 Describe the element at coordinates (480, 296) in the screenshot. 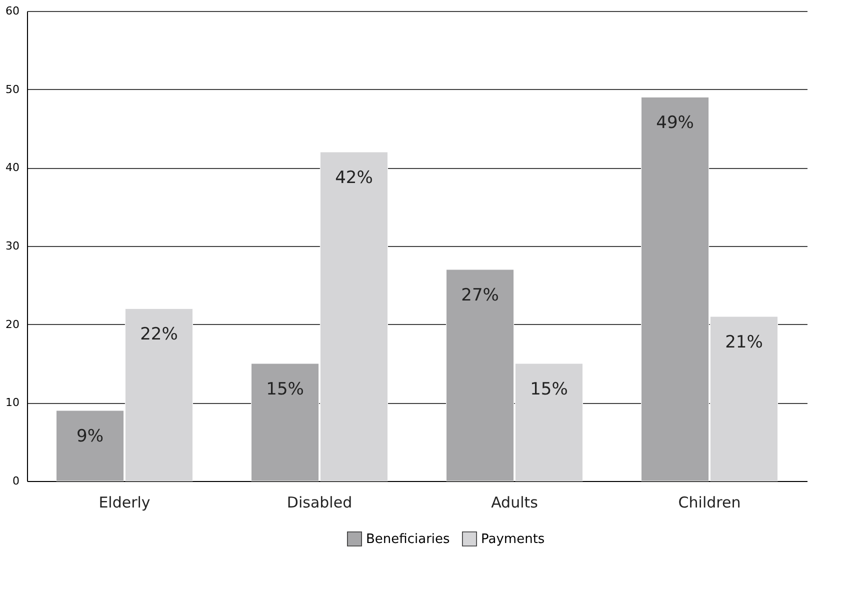

I see `data-label: 27%` at that location.